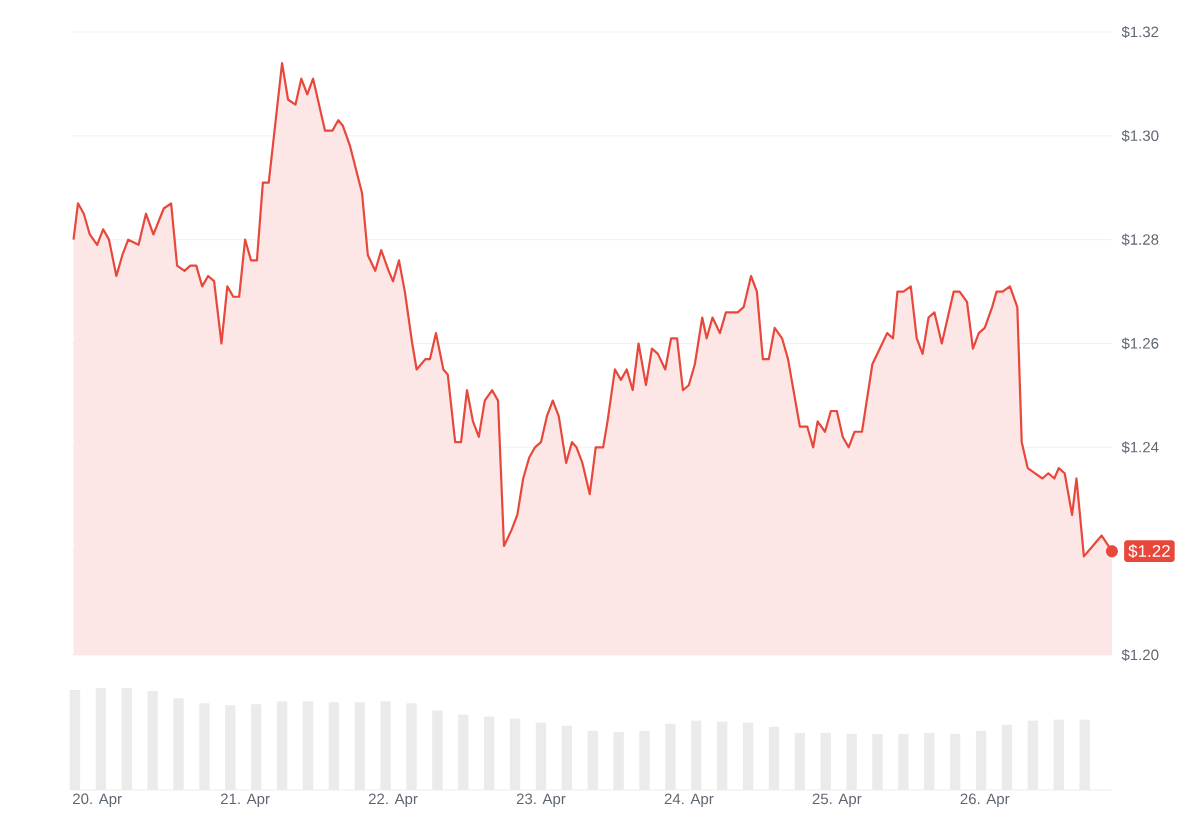 The height and width of the screenshot is (831, 1200). Describe the element at coordinates (245, 800) in the screenshot. I see `x-tick-label: 21. Apr` at that location.